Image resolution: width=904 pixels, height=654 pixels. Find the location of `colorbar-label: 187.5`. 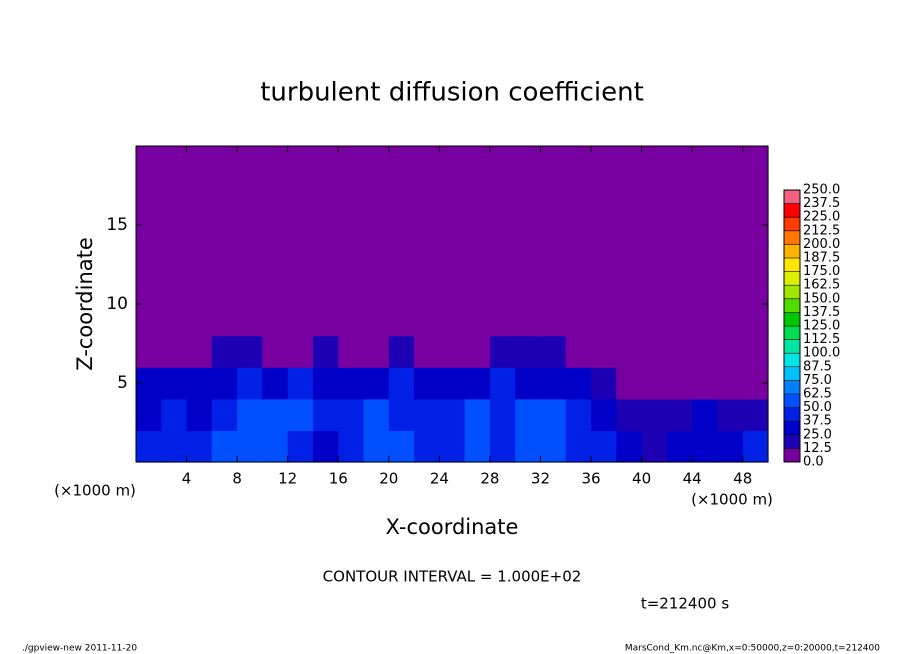

colorbar-label: 187.5 is located at coordinates (821, 258).